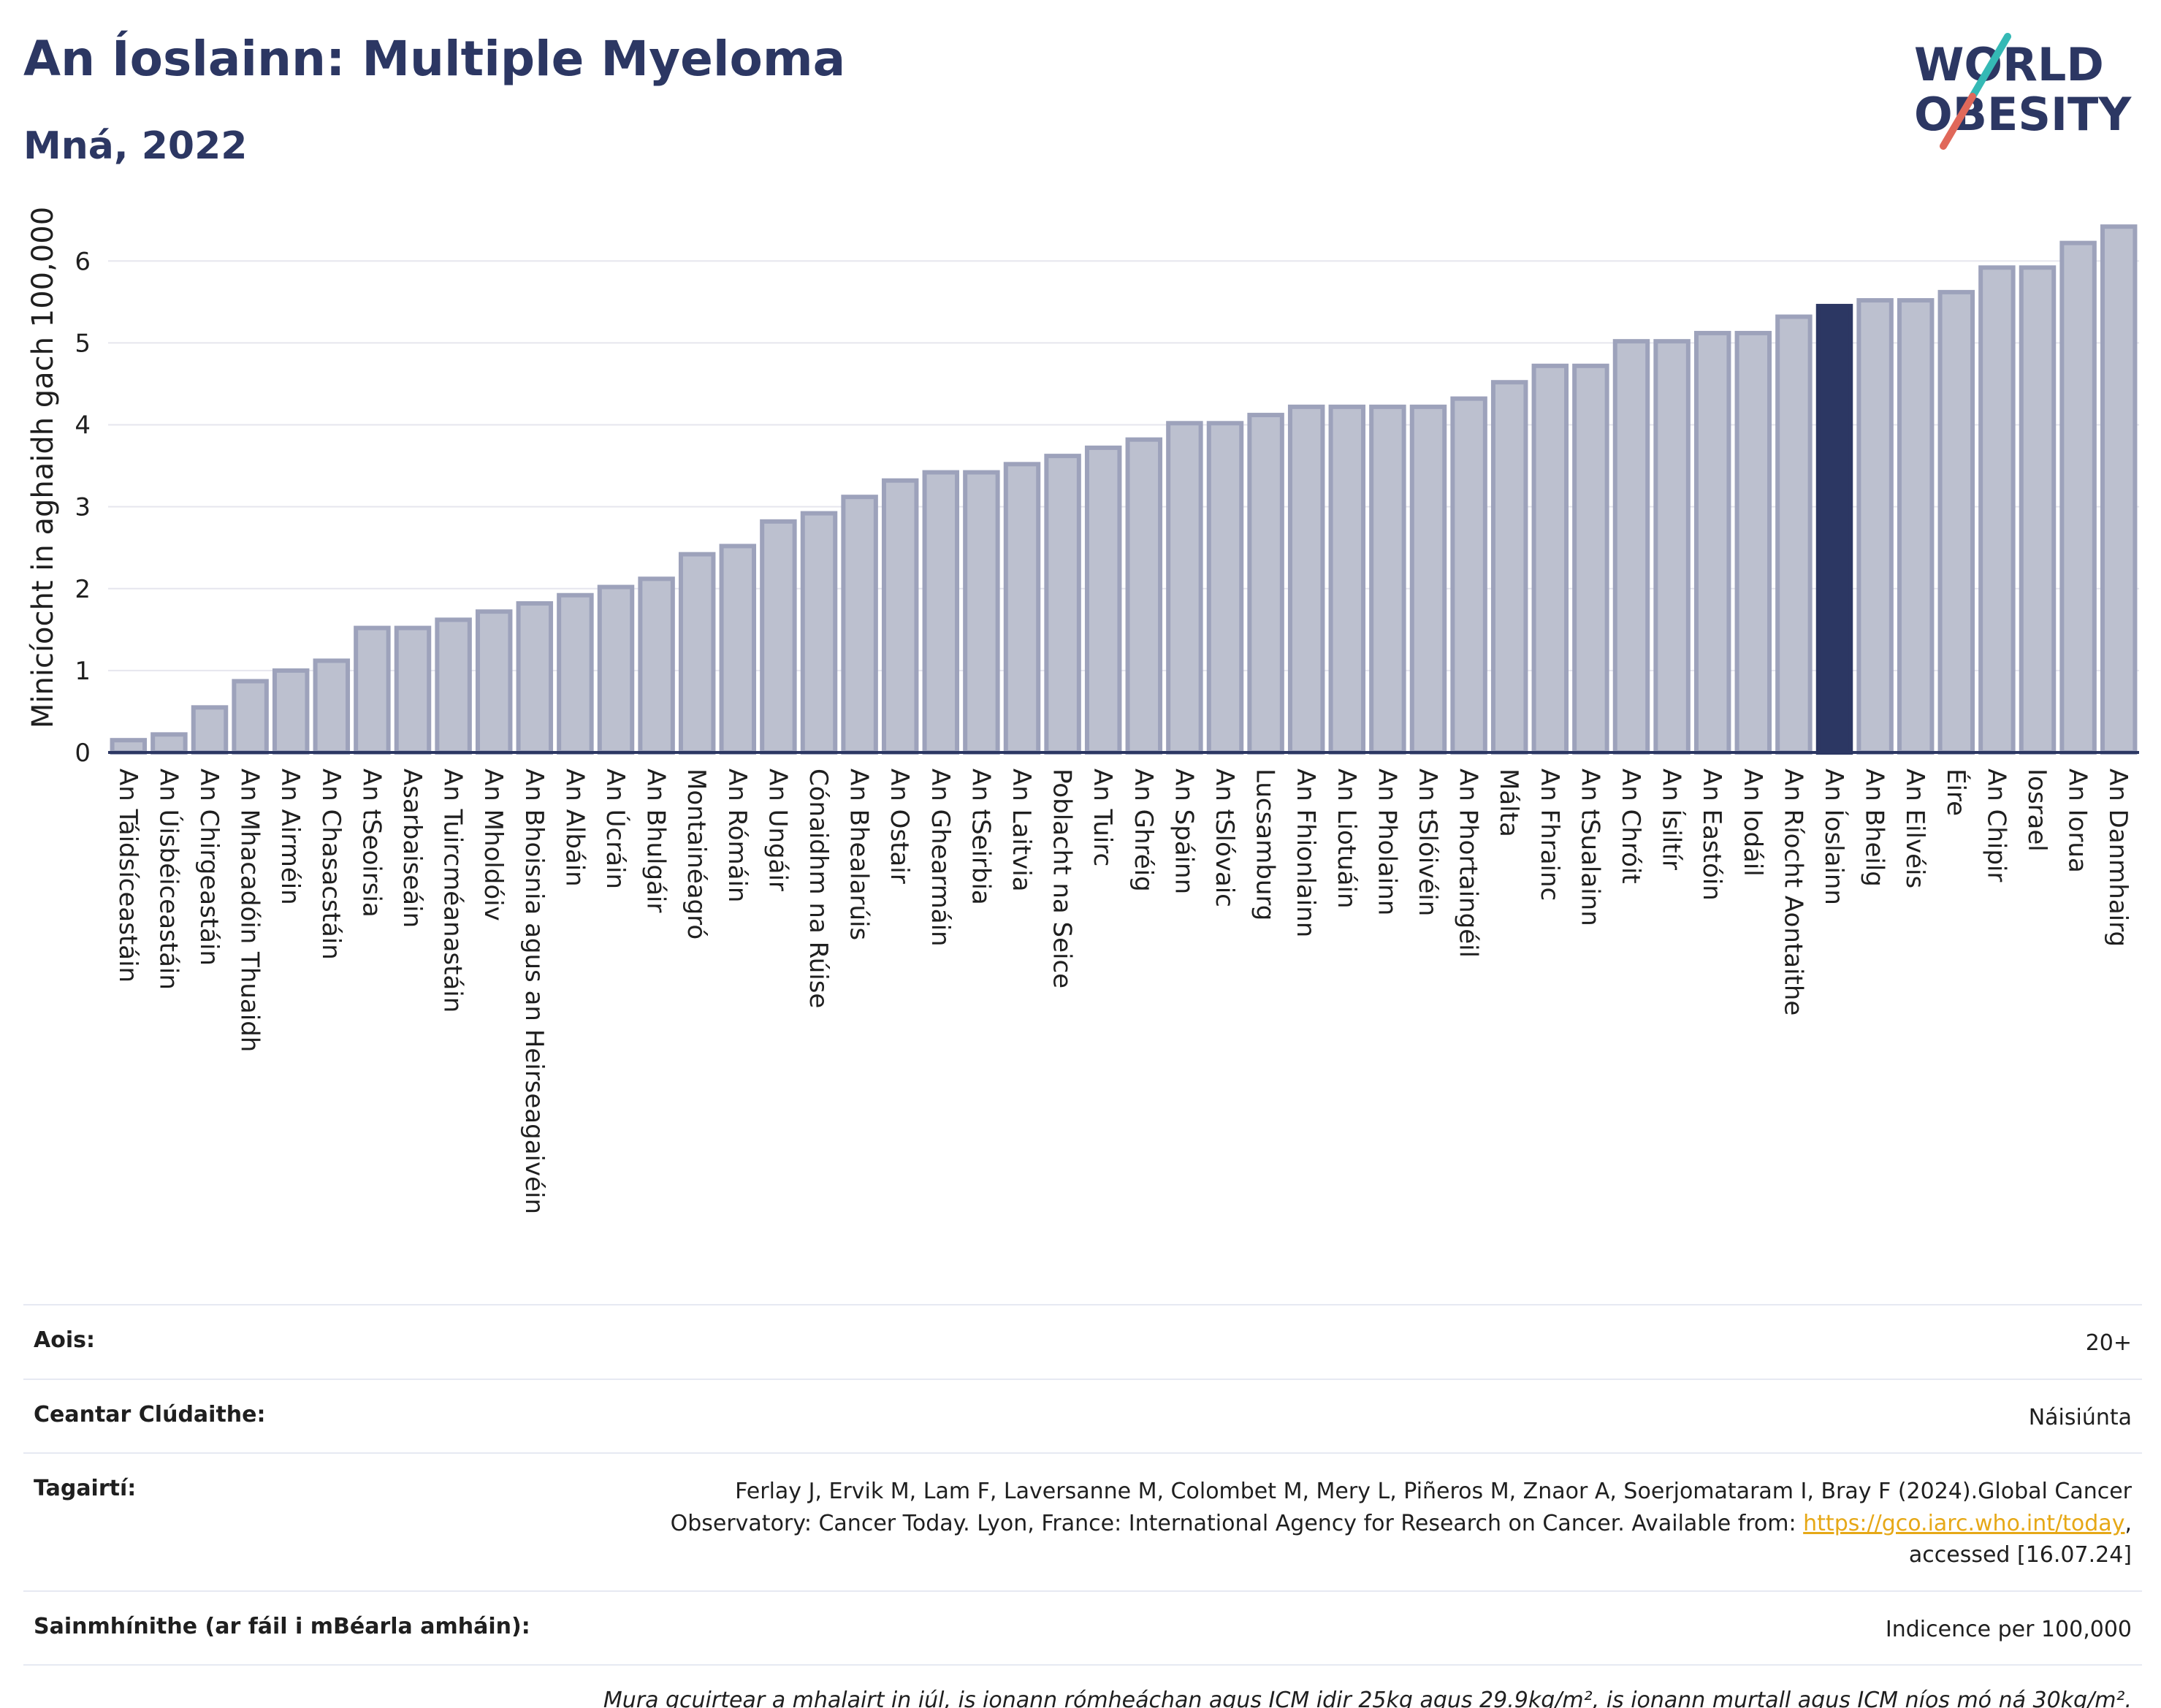 This screenshot has width=2161, height=1708. Describe the element at coordinates (2020, 1555) in the screenshot. I see `references-text-4: accessed [16.07.24]` at that location.